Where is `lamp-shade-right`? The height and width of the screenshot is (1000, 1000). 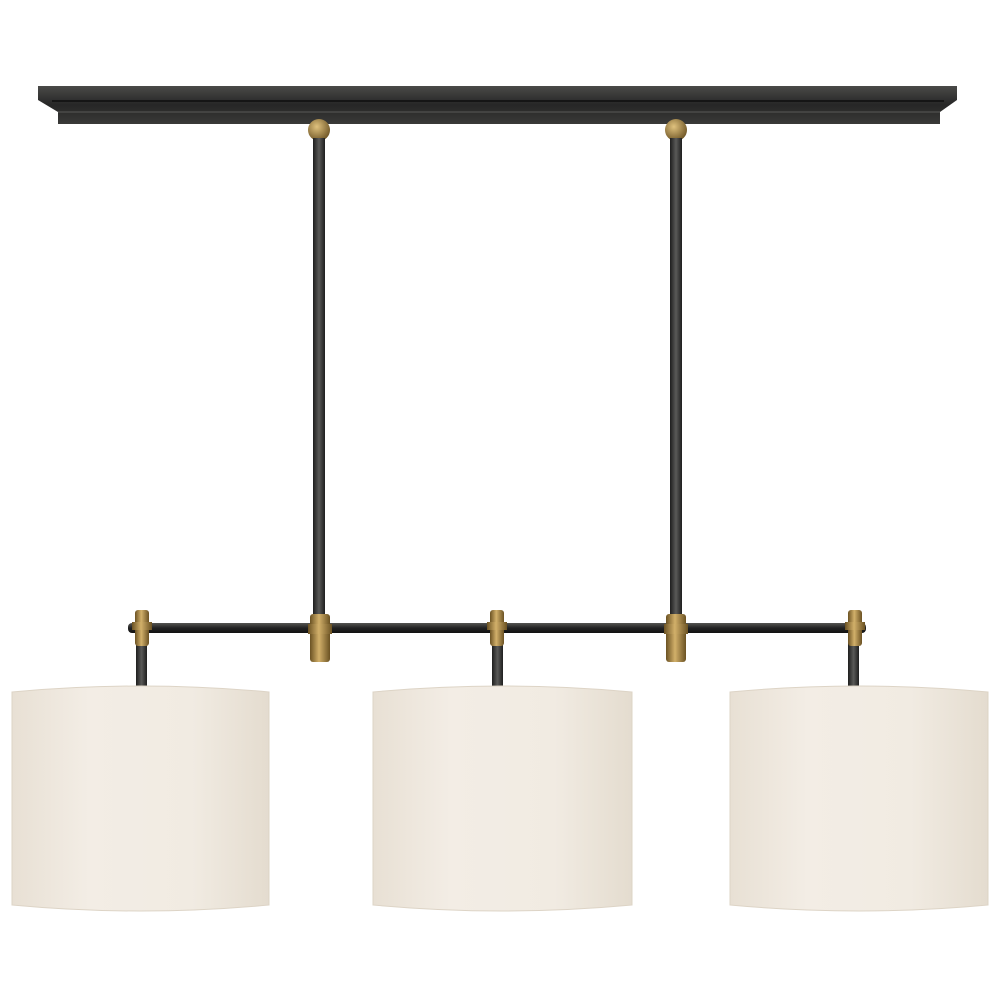
lamp-shade-right is located at coordinates (859, 798).